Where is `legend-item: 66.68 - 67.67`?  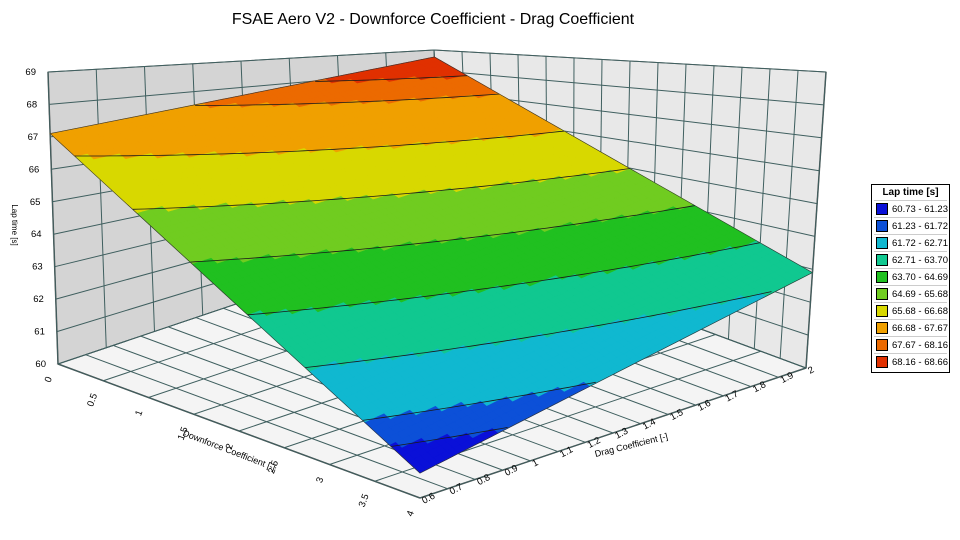 legend-item: 66.68 - 67.67 is located at coordinates (911, 327).